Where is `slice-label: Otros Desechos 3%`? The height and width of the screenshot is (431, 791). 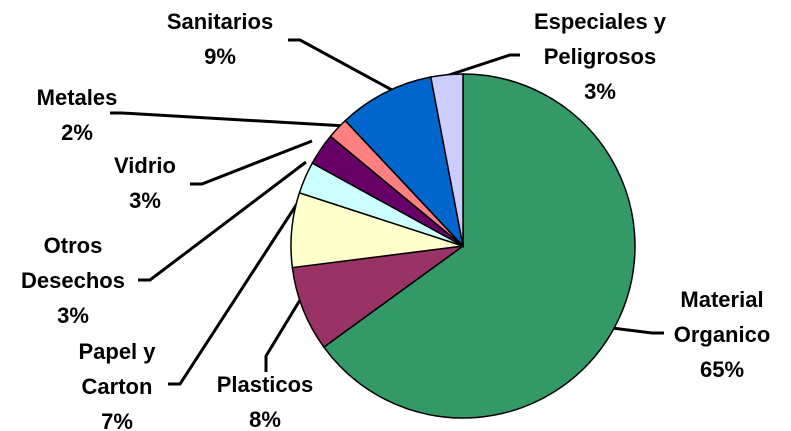 slice-label: Otros Desechos 3% is located at coordinates (73, 280).